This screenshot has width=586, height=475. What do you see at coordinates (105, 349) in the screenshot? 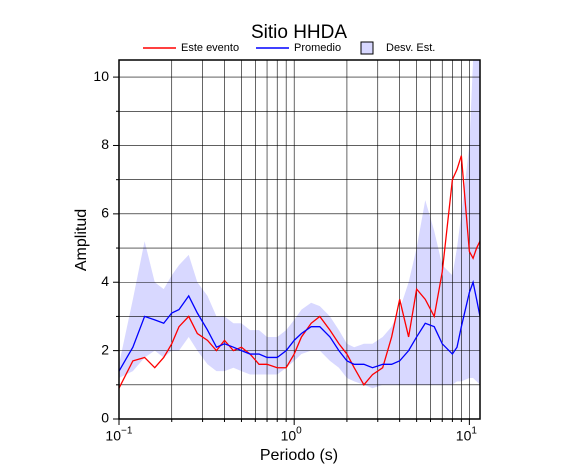
I see `y-tick-label: 2` at bounding box center [105, 349].